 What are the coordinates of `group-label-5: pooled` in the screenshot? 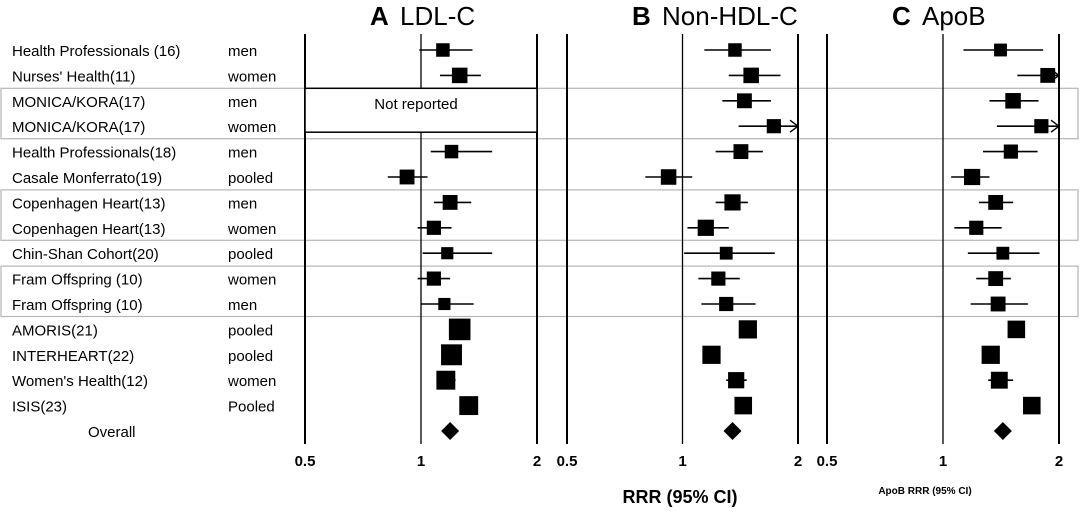 It's located at (250, 178).